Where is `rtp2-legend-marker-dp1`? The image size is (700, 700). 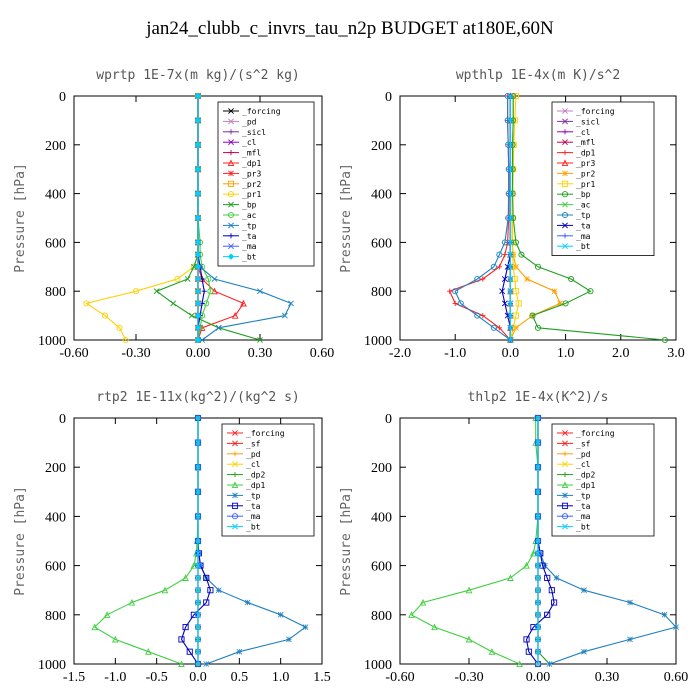 rtp2-legend-marker-dp1 is located at coordinates (235, 485).